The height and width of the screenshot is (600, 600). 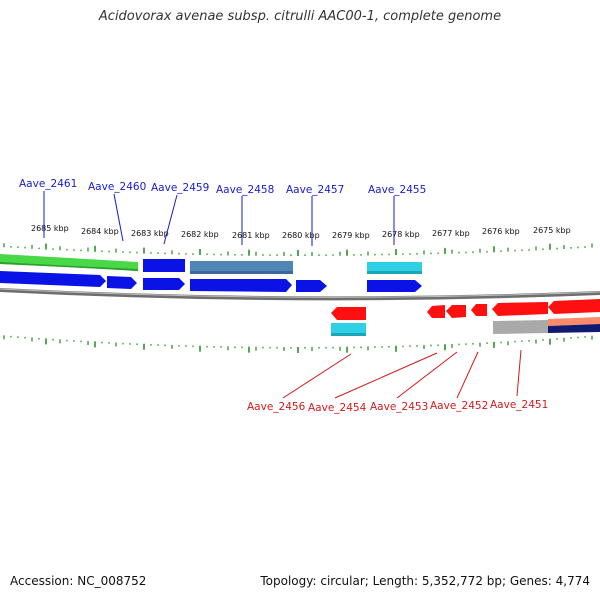 What do you see at coordinates (50, 228) in the screenshot?
I see `tick-label: 2685 kbp` at bounding box center [50, 228].